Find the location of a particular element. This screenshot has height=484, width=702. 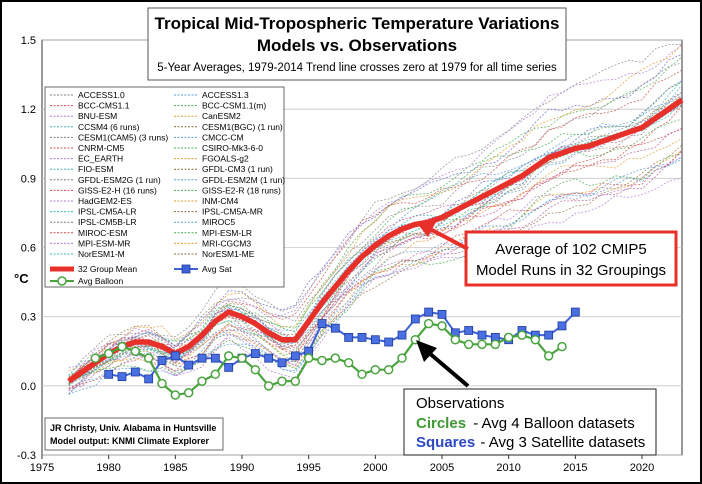

model-callout-arrow-head is located at coordinates (426, 229).